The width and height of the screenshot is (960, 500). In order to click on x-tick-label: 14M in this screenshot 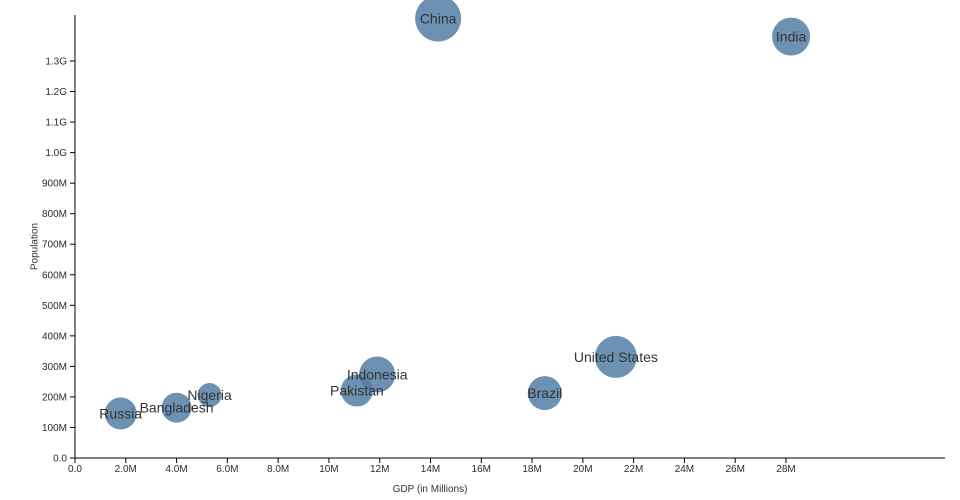, I will do `click(430, 469)`.